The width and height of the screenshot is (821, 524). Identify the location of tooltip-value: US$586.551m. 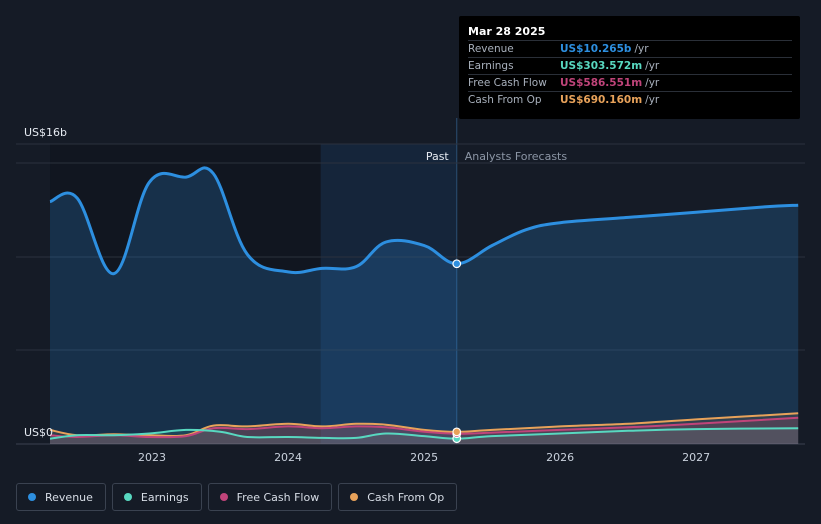
(601, 83).